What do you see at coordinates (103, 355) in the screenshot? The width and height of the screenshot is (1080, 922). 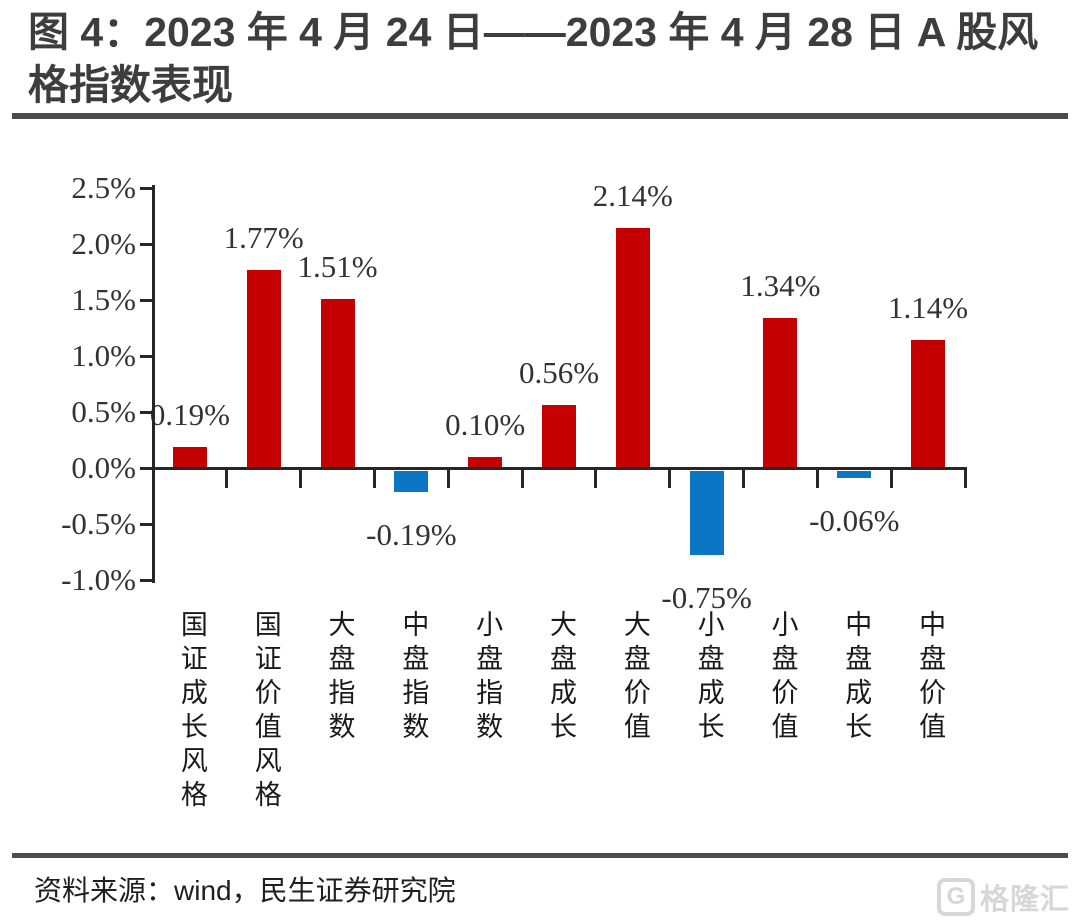 I see `y-axis-tick-label: 1.0%` at bounding box center [103, 355].